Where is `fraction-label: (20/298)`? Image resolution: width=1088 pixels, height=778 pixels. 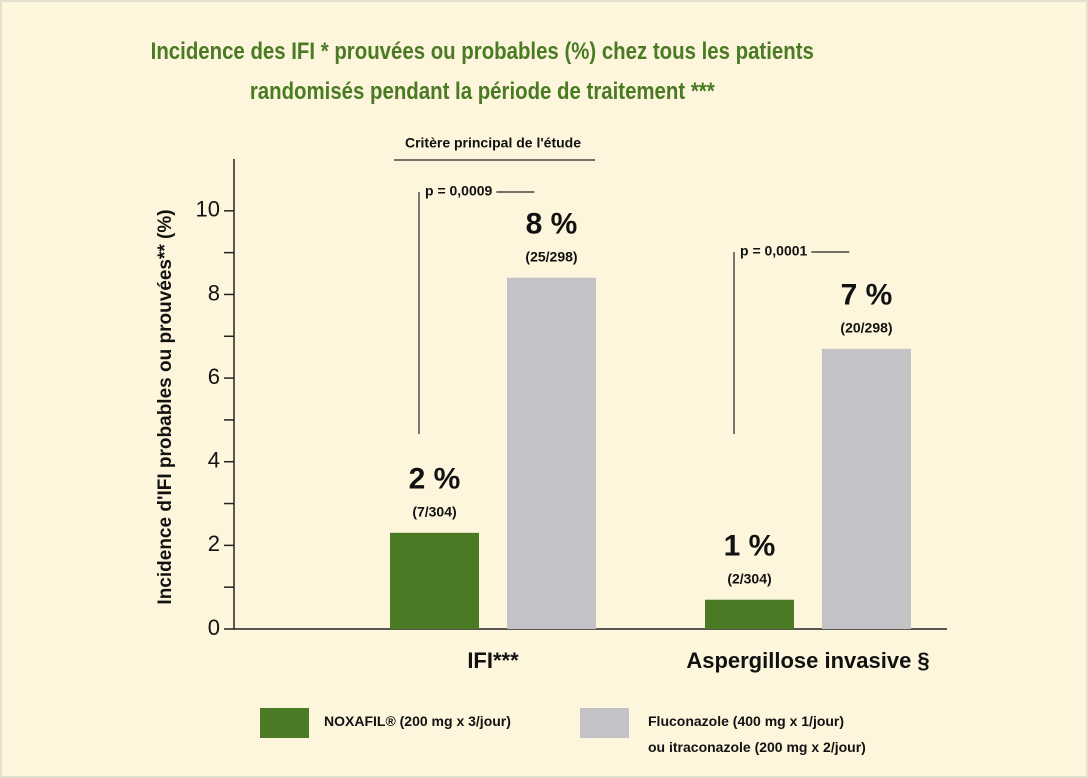 fraction-label: (20/298) is located at coordinates (866, 328).